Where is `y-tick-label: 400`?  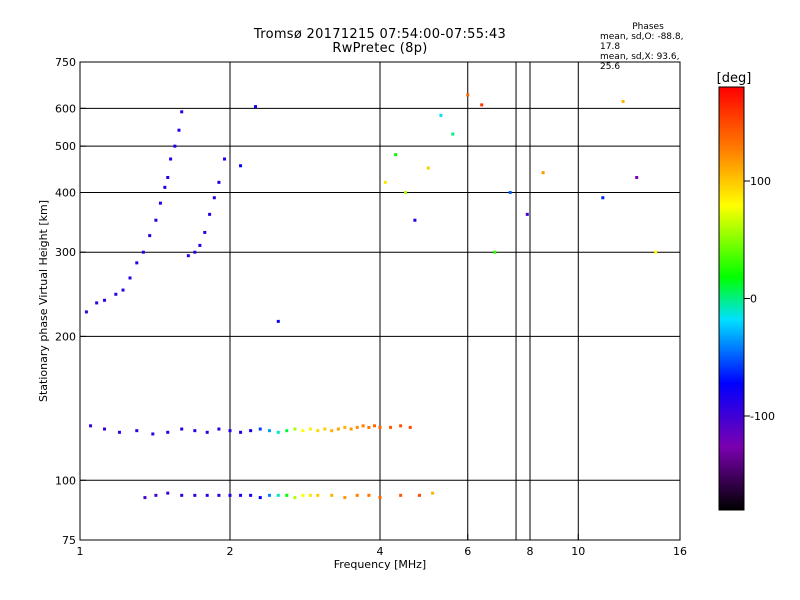 y-tick-label: 400 is located at coordinates (65, 192).